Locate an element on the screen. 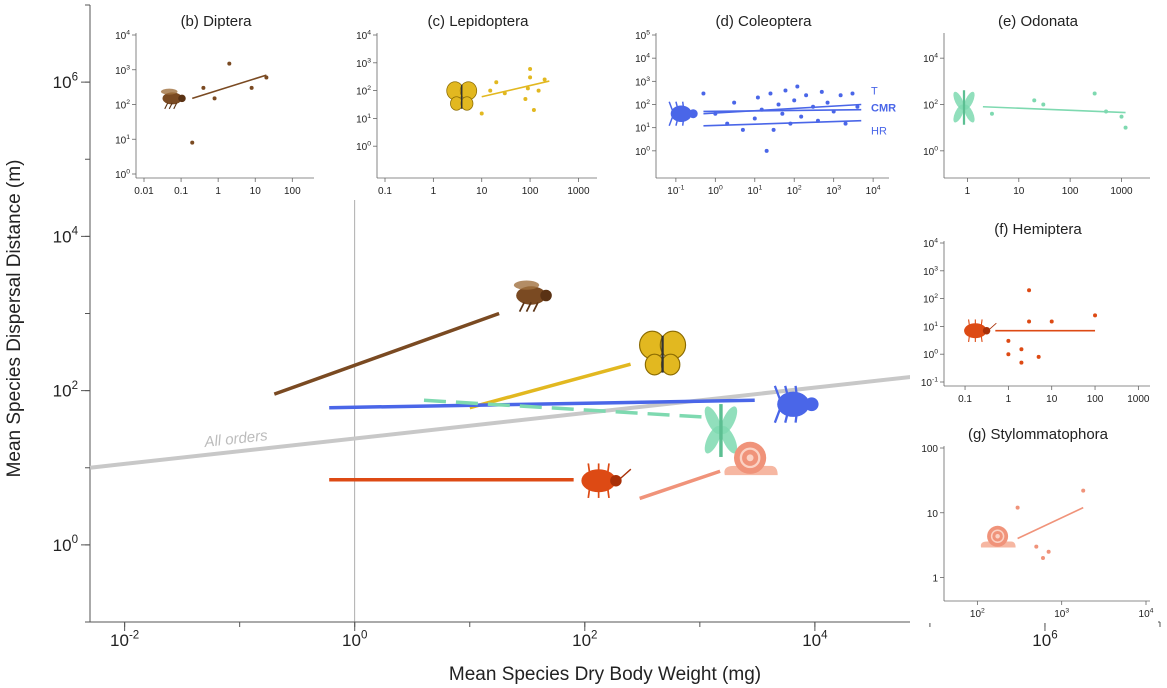 The height and width of the screenshot is (688, 1167). all-orders-line is located at coordinates (510, 421).